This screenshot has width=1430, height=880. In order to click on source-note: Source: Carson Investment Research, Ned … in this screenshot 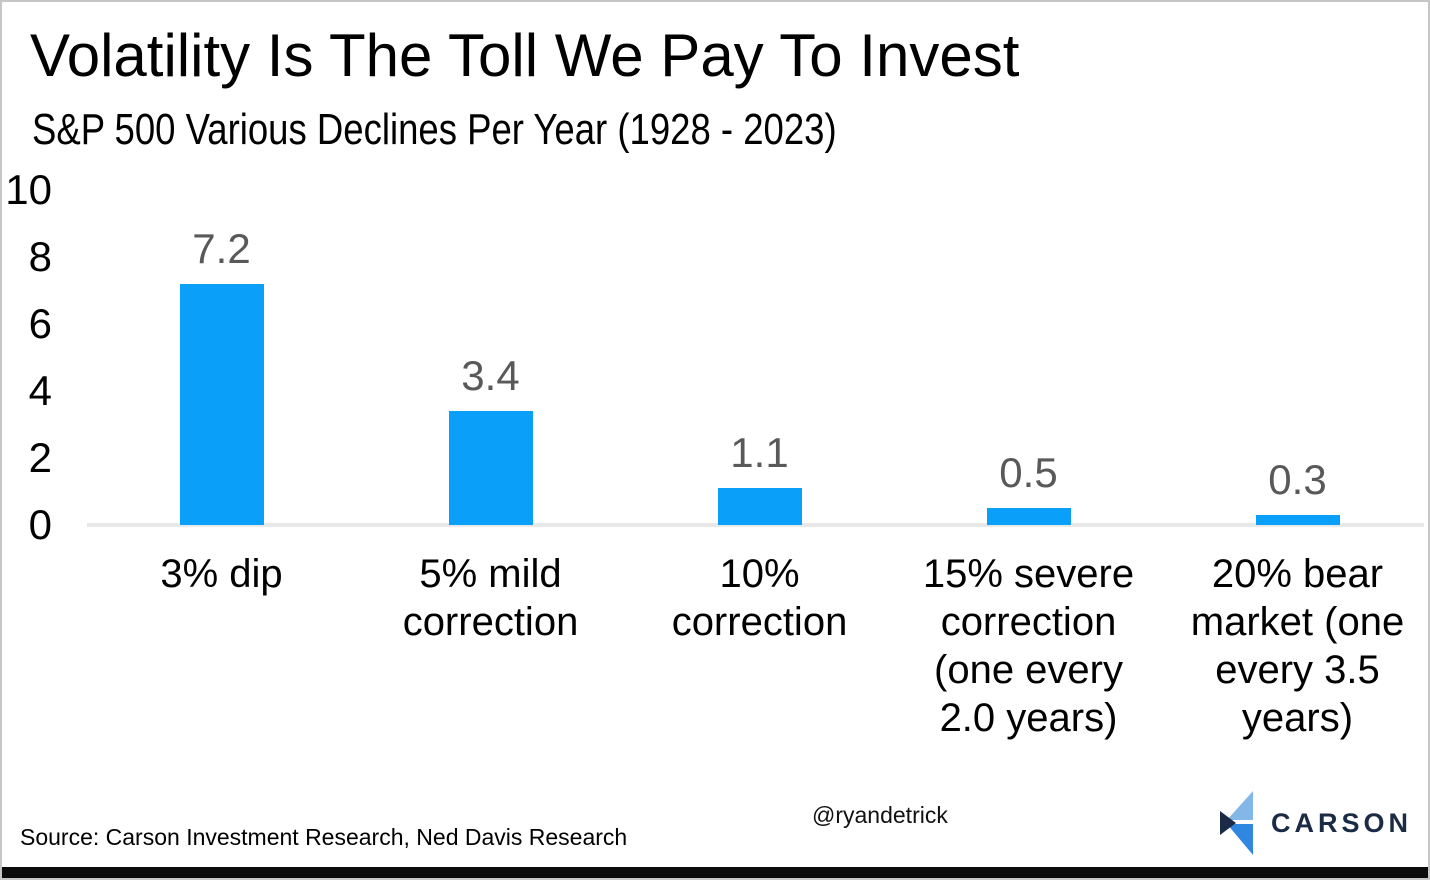, I will do `click(324, 837)`.